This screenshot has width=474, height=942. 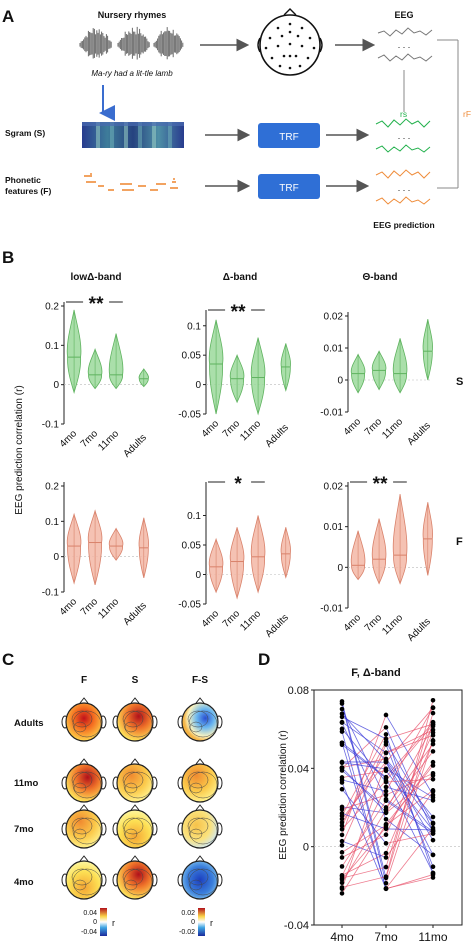 What do you see at coordinates (403, 15) in the screenshot?
I see `eeg-label: EEG` at bounding box center [403, 15].